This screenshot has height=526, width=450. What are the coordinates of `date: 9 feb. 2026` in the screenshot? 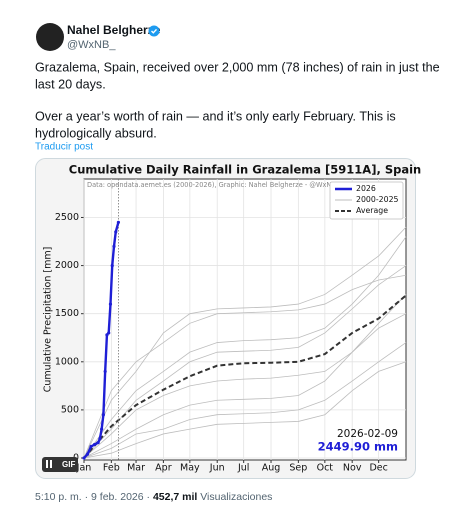 It's located at (117, 497).